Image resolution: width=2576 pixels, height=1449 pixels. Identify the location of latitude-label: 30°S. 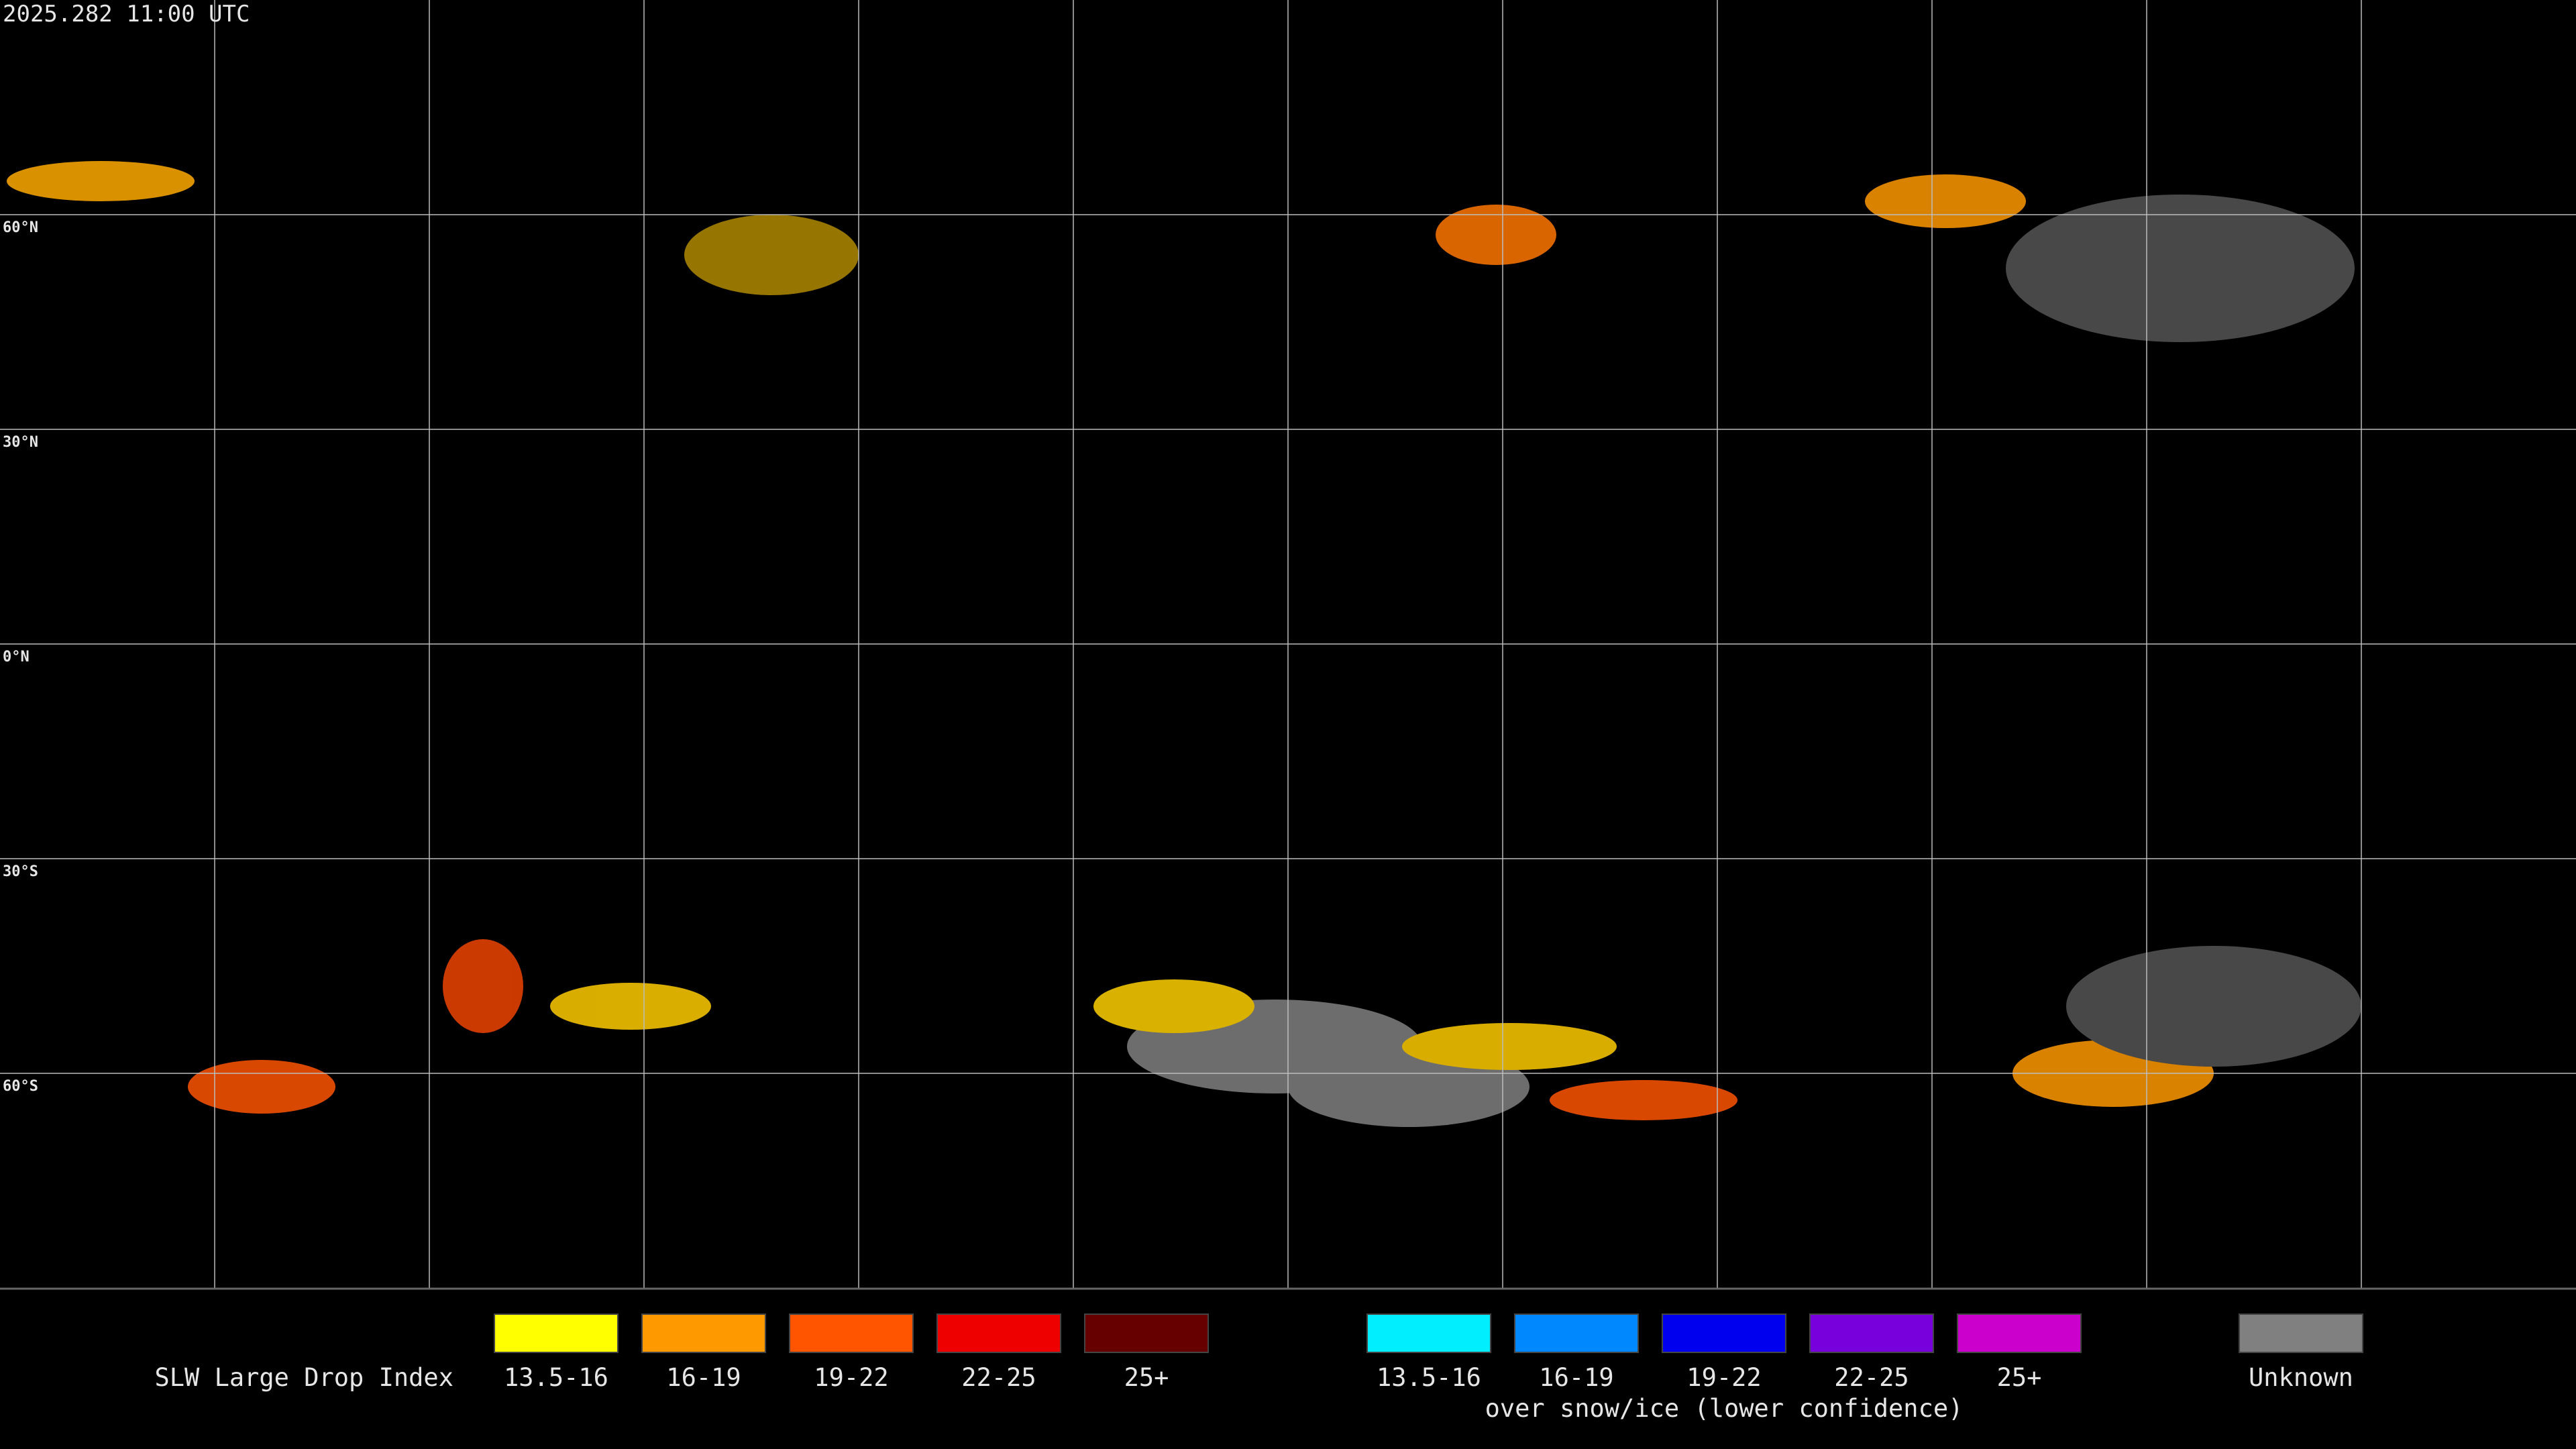
(20, 871).